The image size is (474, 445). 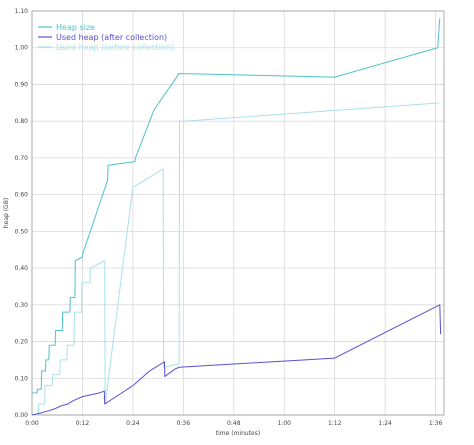 What do you see at coordinates (32, 423) in the screenshot?
I see `x-tick-label: 0:00` at bounding box center [32, 423].